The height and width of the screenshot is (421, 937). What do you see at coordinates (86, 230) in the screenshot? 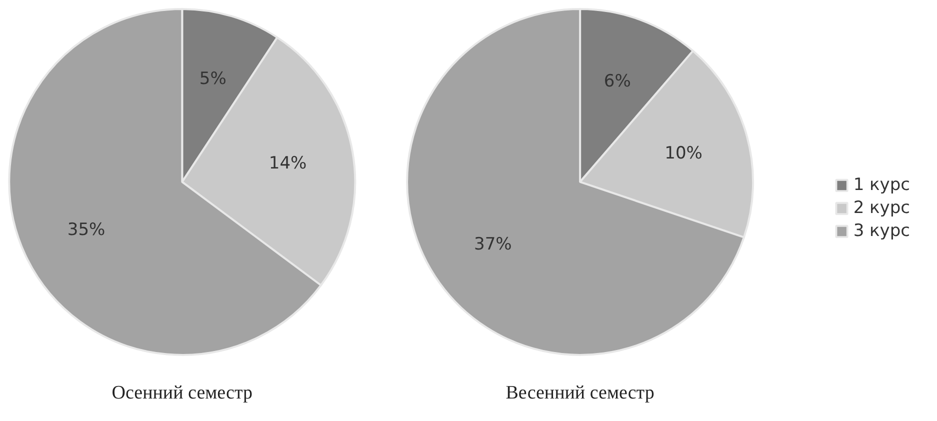
I see `data-label: 35%` at bounding box center [86, 230].